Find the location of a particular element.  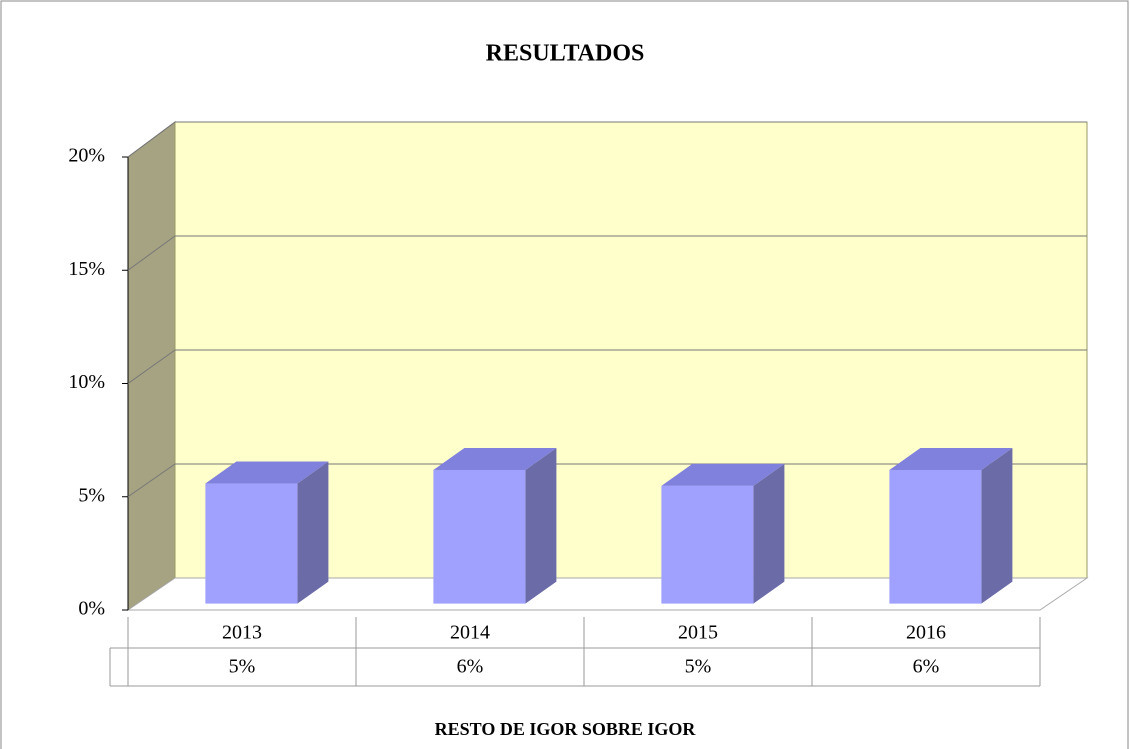

y-tick-label: 0% is located at coordinates (91, 609).